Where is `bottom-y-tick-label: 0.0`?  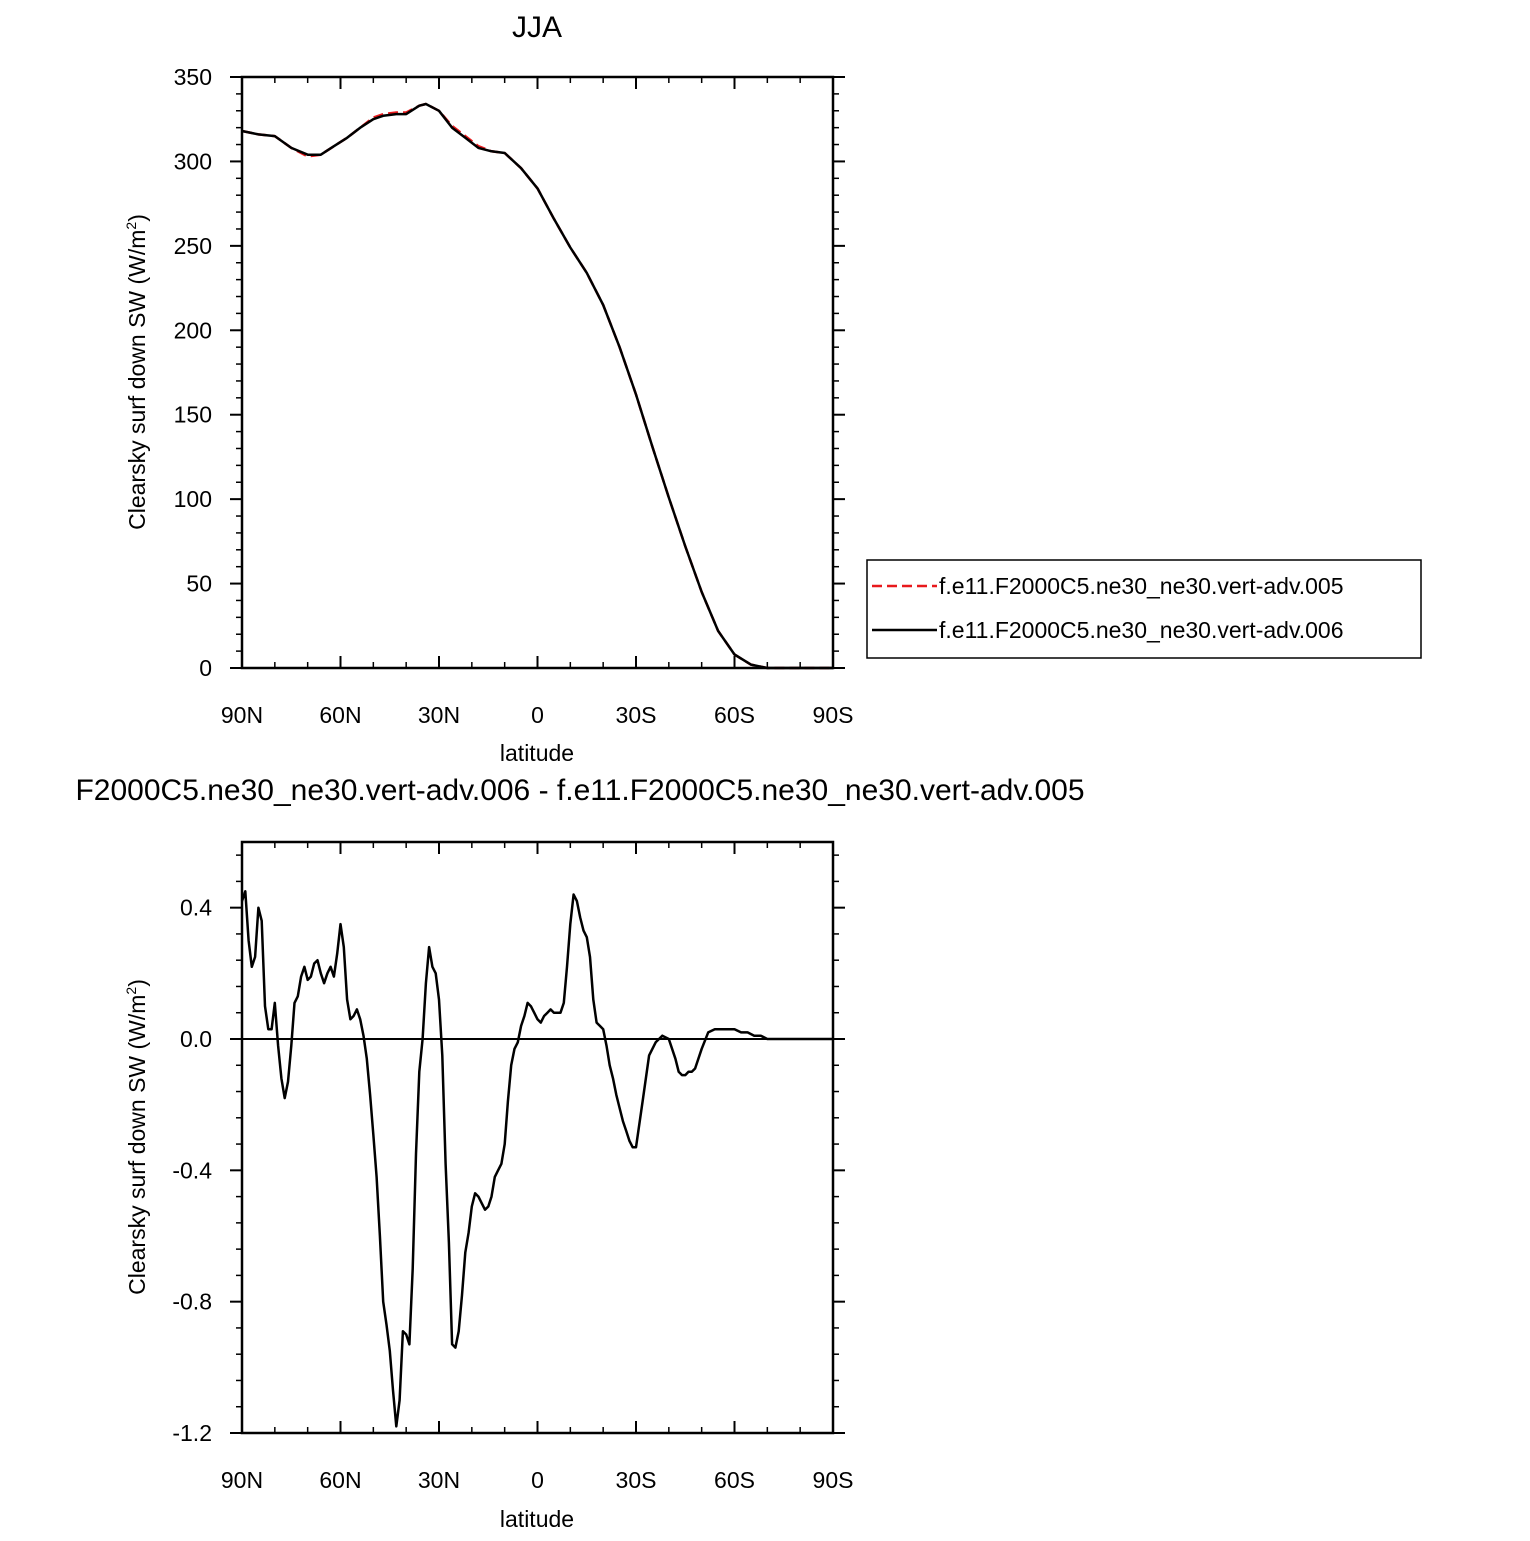
bottom-y-tick-label: 0.0 is located at coordinates (196, 1039).